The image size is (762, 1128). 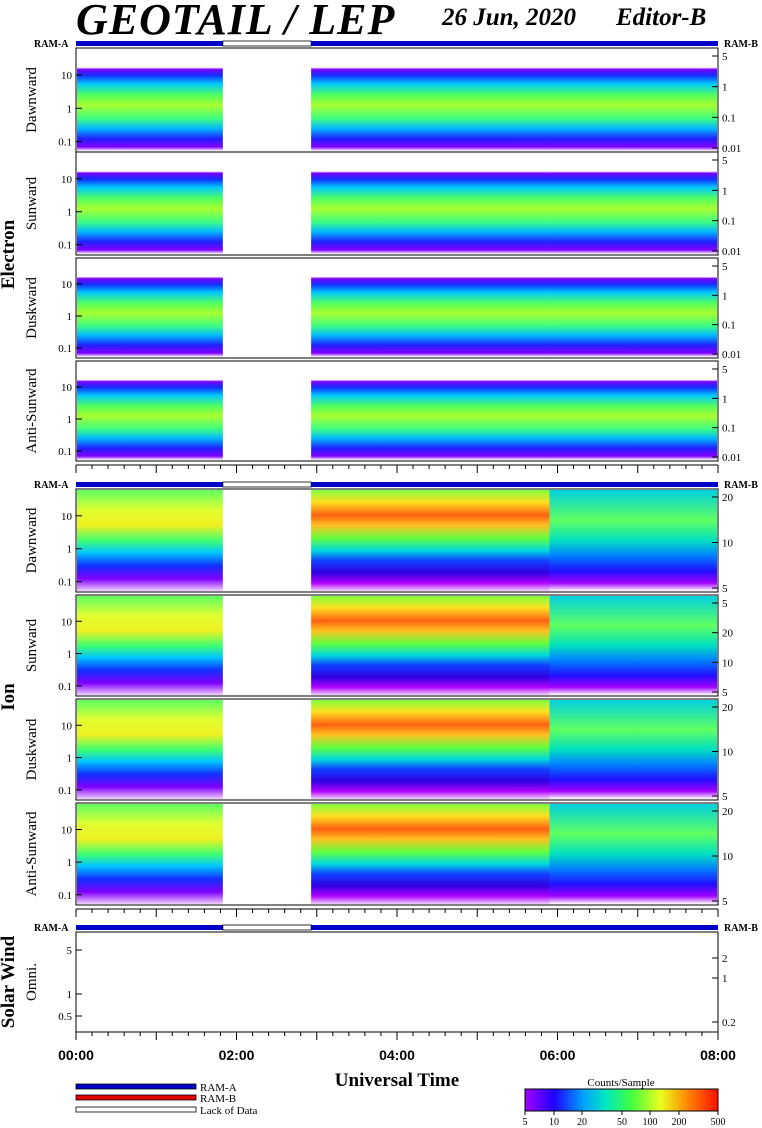 What do you see at coordinates (582, 1122) in the screenshot?
I see `colorbar-tick-label: 20` at bounding box center [582, 1122].